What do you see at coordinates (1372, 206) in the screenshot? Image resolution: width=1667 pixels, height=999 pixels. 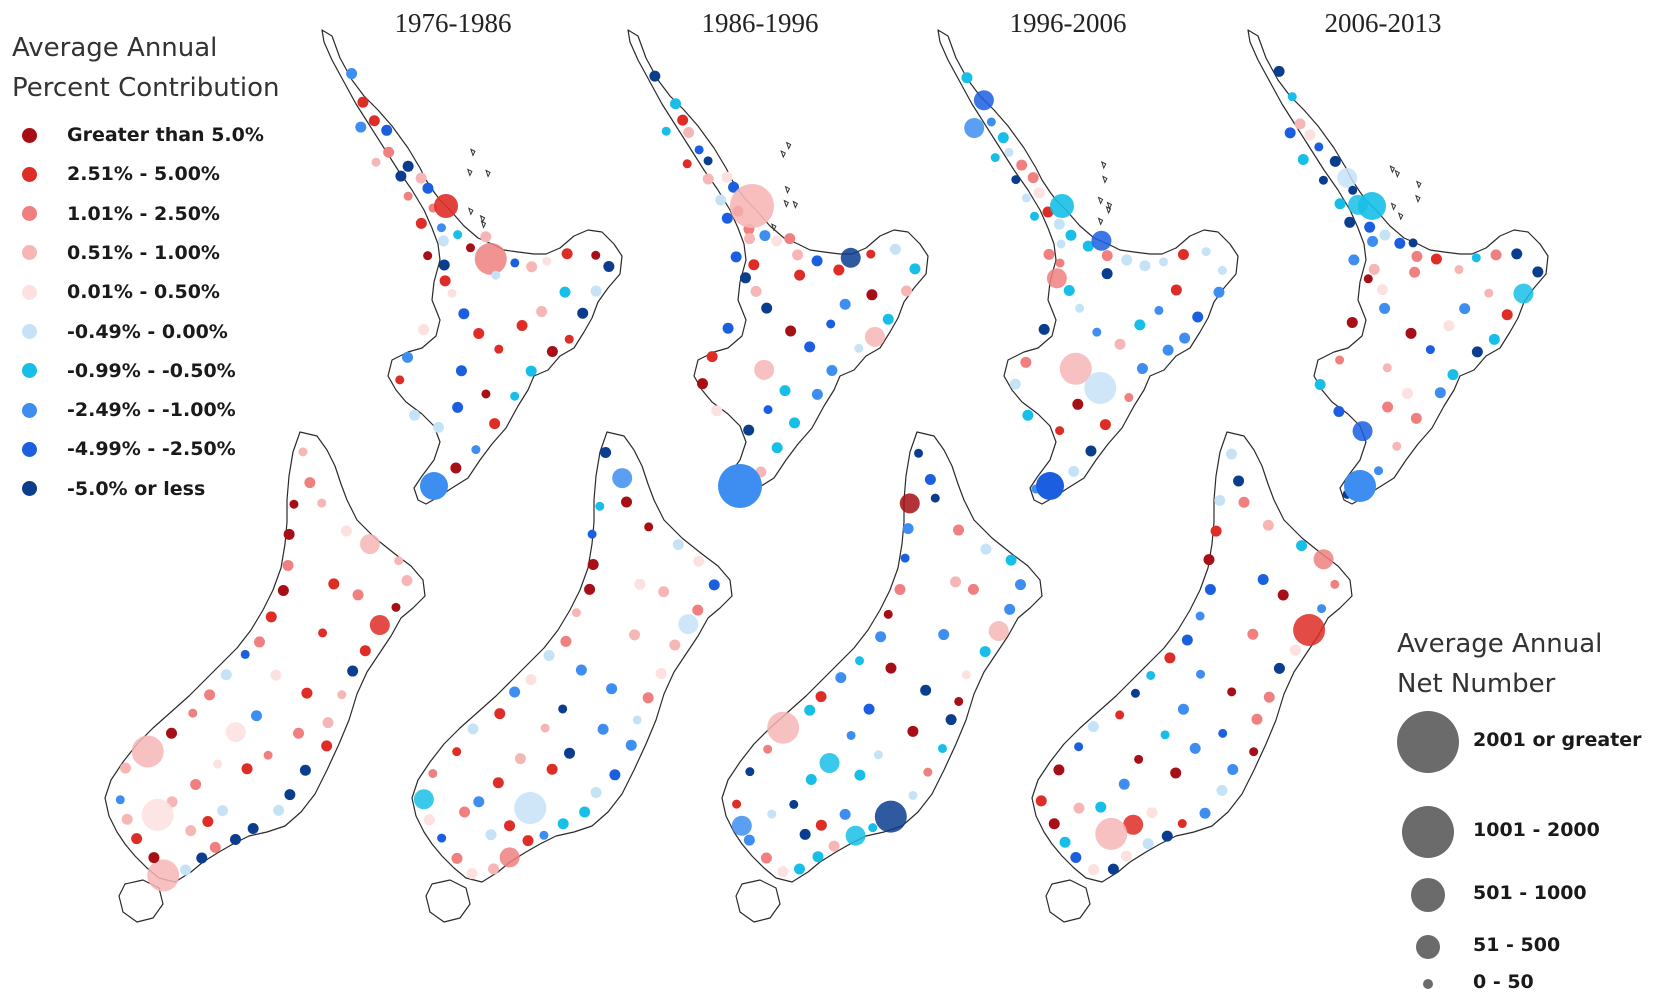 I see `auckland-dot` at bounding box center [1372, 206].